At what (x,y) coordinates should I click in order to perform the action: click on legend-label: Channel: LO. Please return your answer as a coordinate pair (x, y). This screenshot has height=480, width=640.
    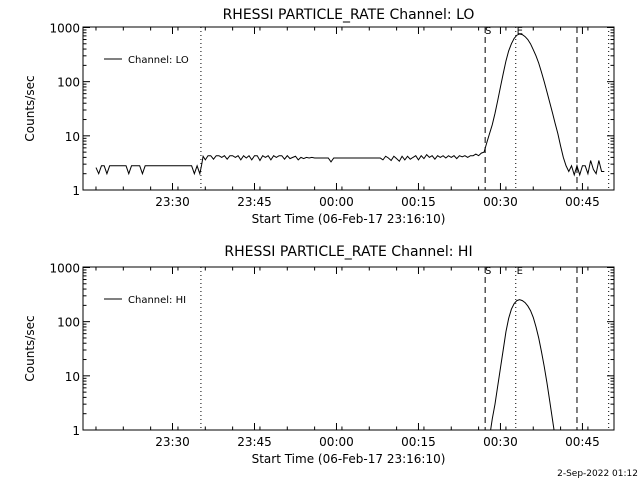
    Looking at the image, I should click on (158, 60).